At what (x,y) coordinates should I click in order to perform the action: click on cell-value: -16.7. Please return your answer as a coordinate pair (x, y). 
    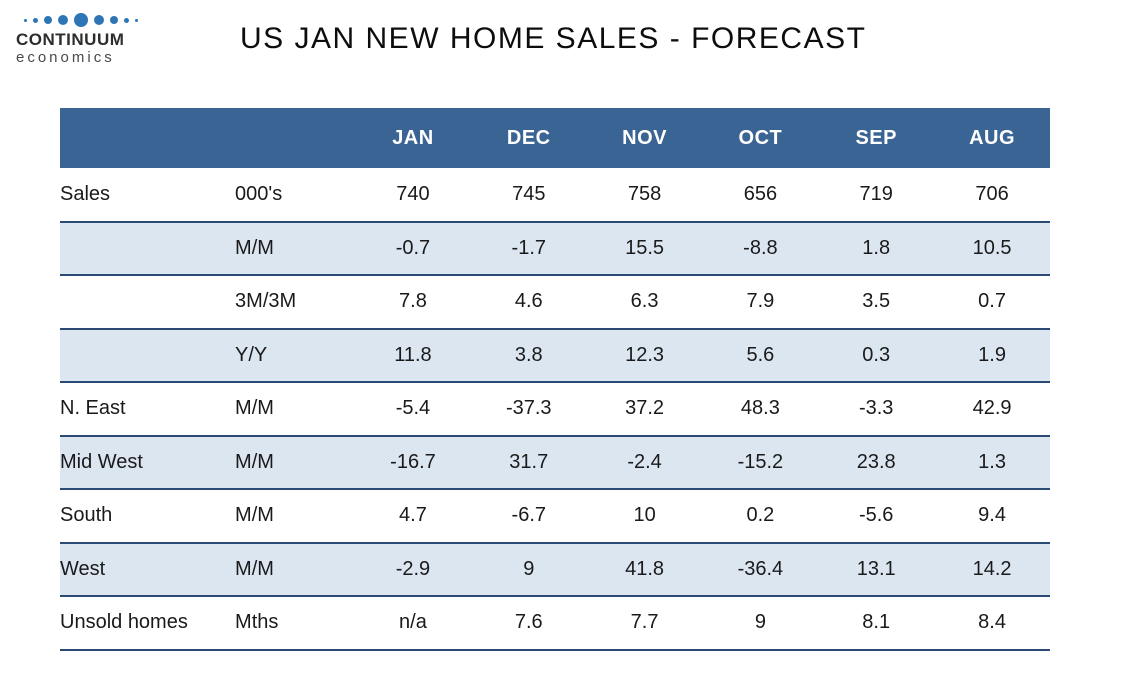
    Looking at the image, I should click on (413, 462).